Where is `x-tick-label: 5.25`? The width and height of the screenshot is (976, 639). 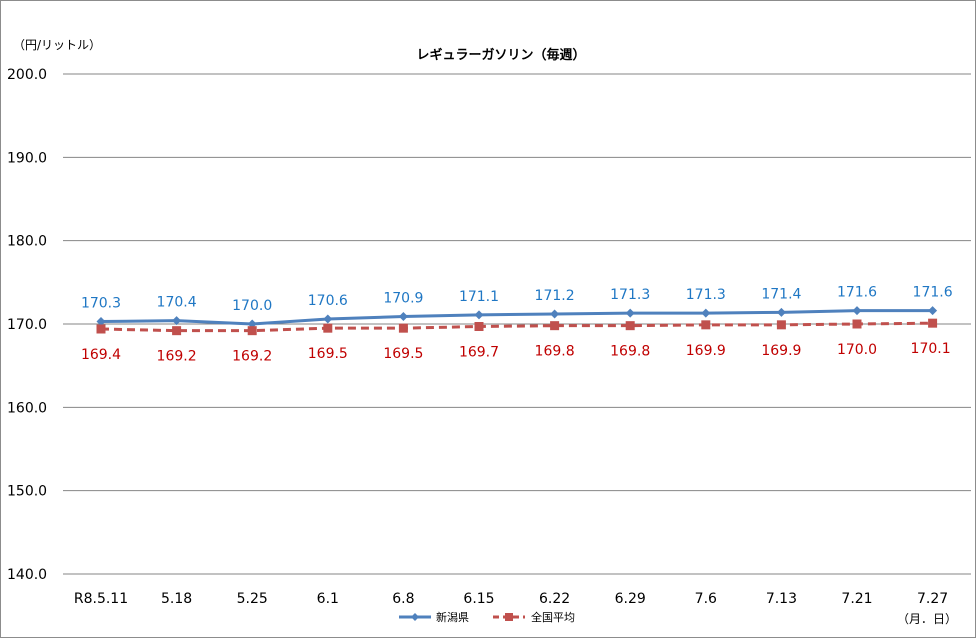
x-tick-label: 5.25 is located at coordinates (252, 599).